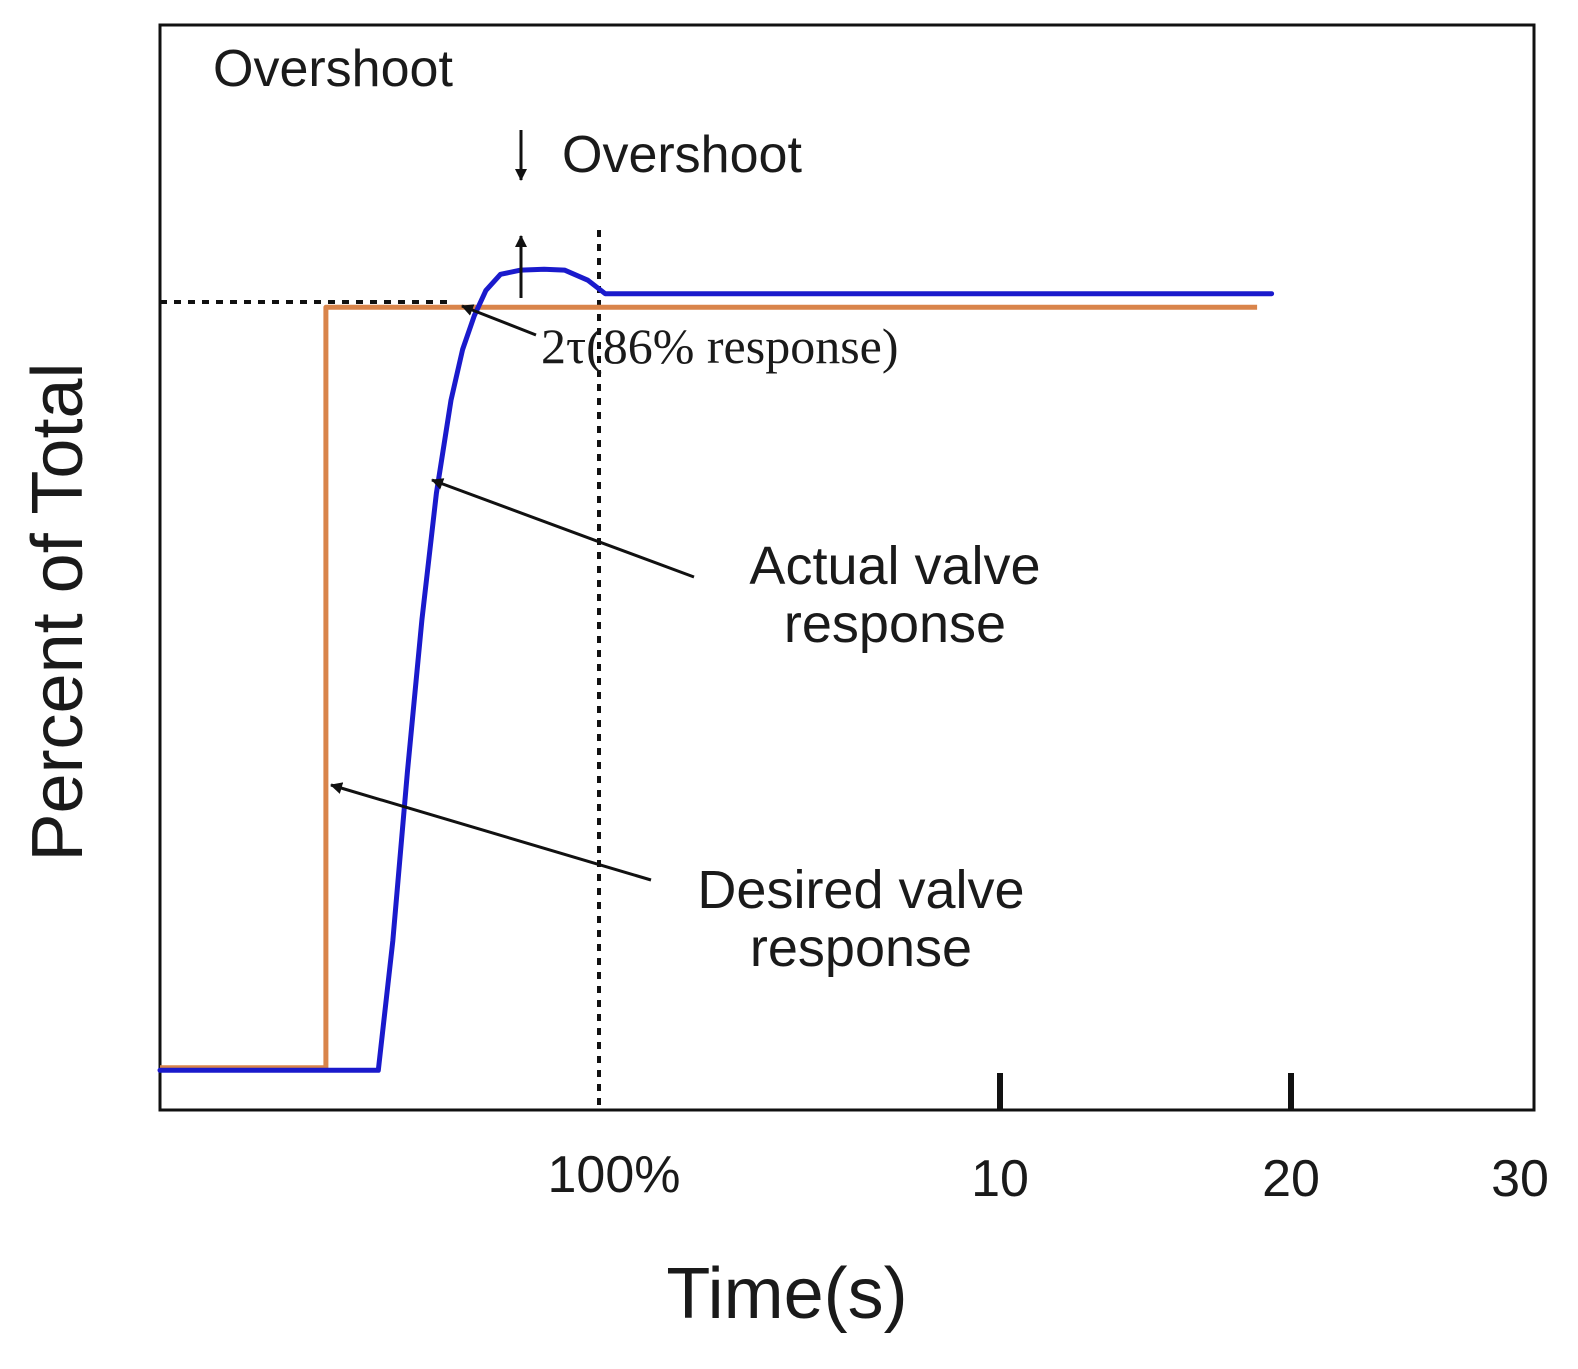 Image resolution: width=1578 pixels, height=1369 pixels. I want to click on x-tick-label-10: 10, so click(1000, 1179).